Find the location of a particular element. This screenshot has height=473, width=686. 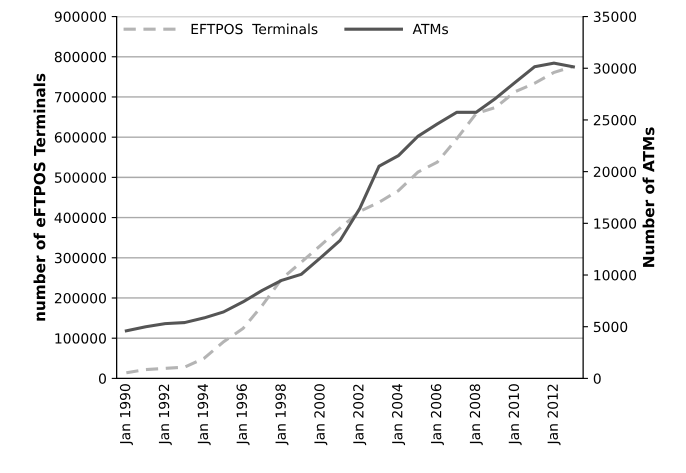

x-tick-label: Jan 1990 is located at coordinates (126, 415).